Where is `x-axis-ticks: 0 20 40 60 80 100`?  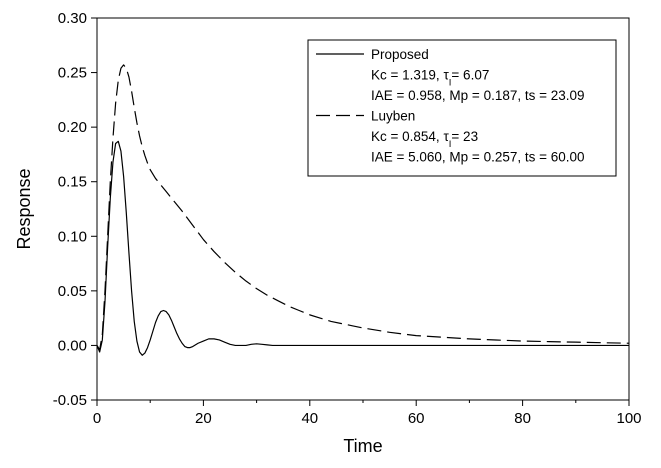
x-axis-ticks: 0 20 40 60 80 100 is located at coordinates (367, 413).